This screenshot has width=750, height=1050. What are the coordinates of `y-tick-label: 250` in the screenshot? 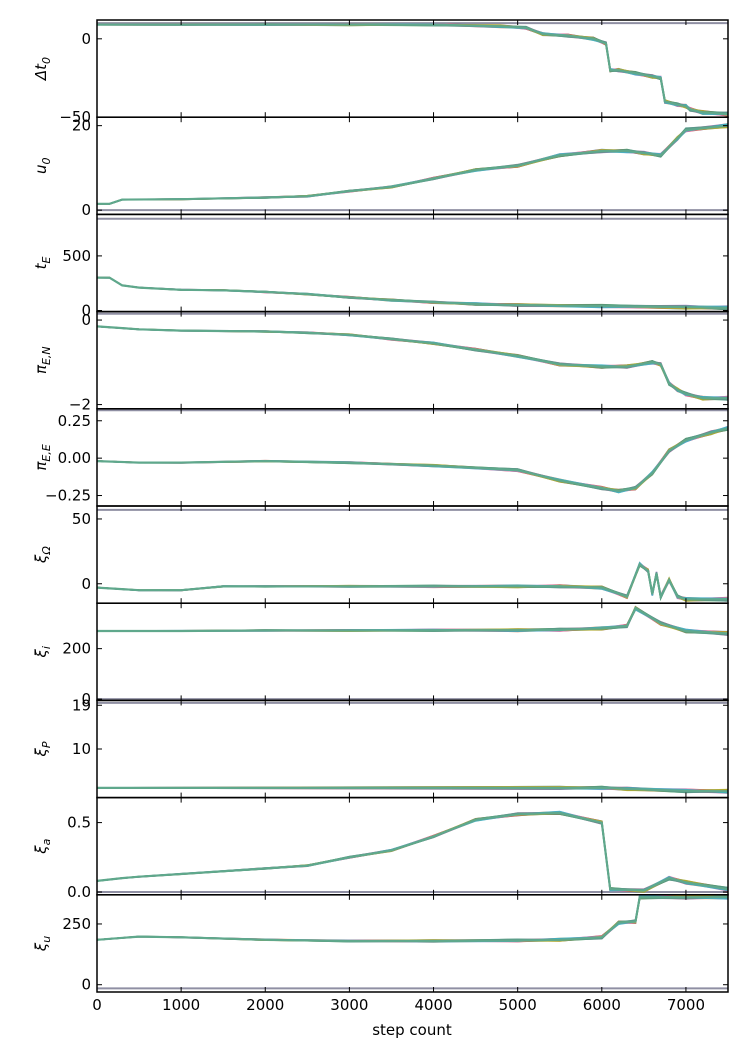 It's located at (76, 924).